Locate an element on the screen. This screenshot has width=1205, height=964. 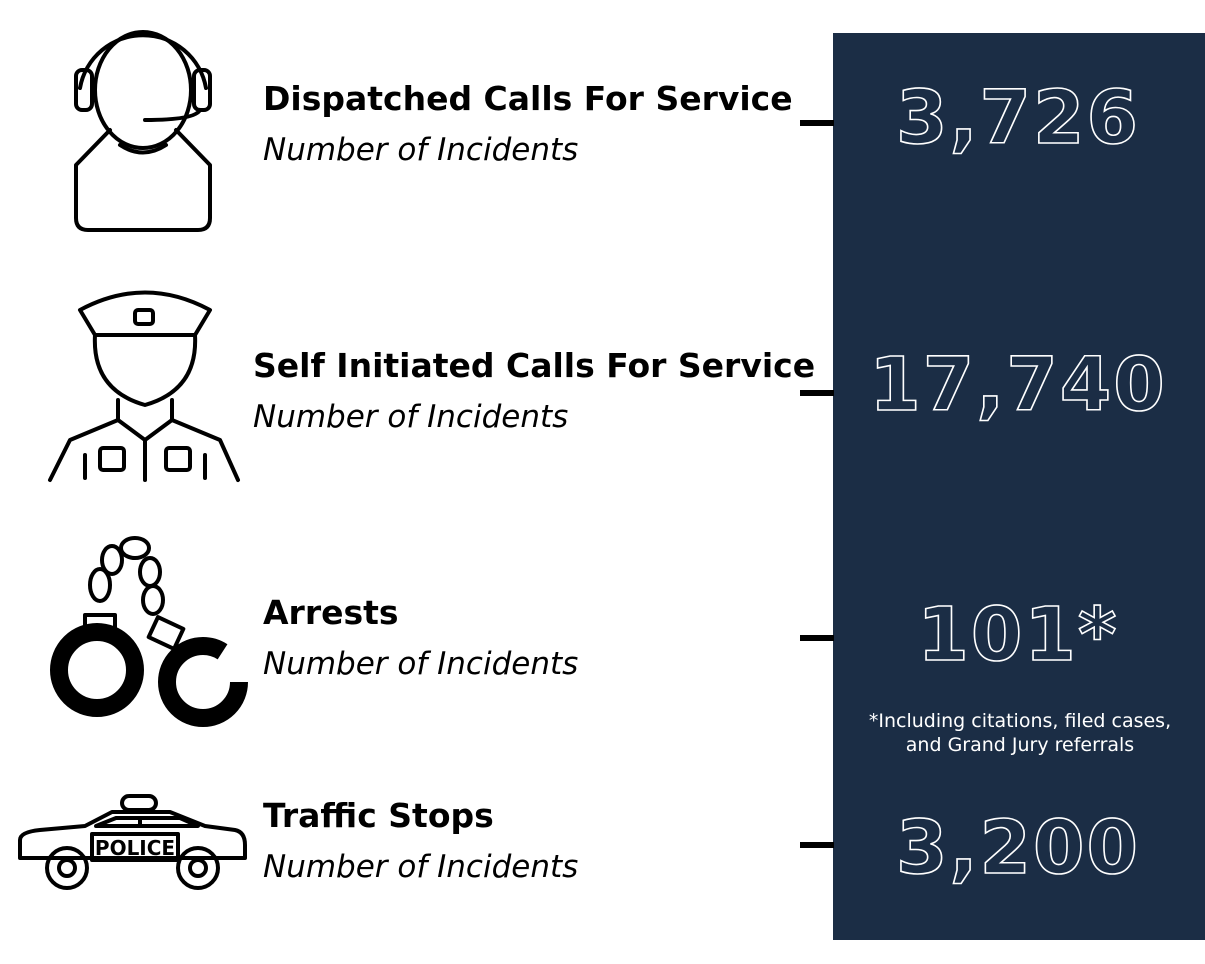
car-label: POLICE is located at coordinates (135, 848).